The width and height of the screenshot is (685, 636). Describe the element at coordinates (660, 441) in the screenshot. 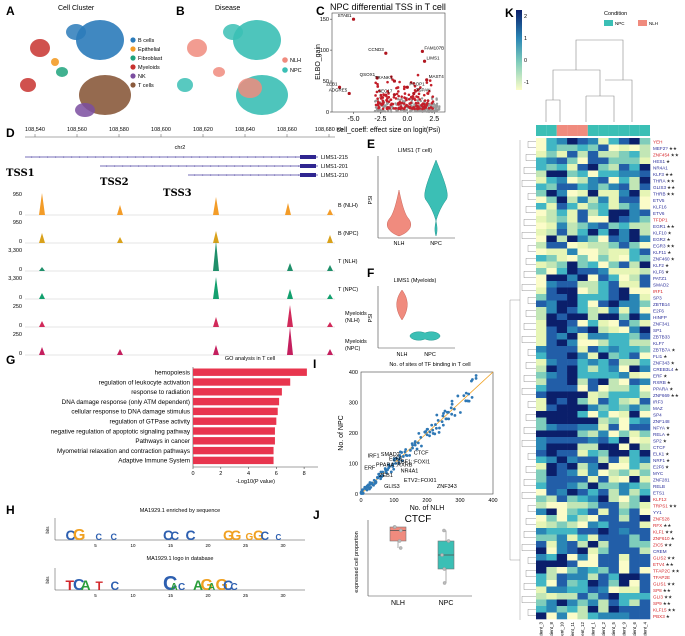

I see `gene-label: SP2★` at that location.